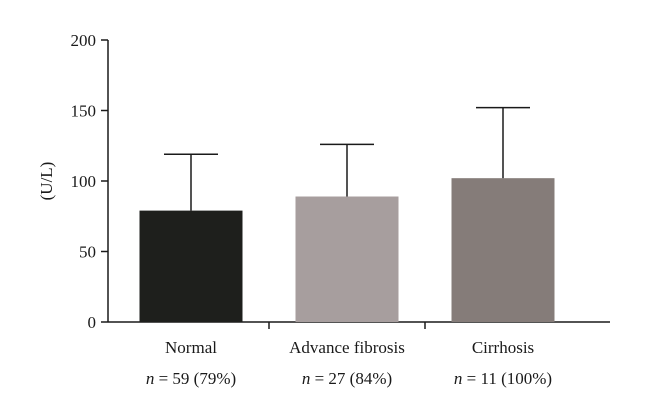 The image size is (660, 419). Describe the element at coordinates (347, 158) in the screenshot. I see `error-bars` at that location.